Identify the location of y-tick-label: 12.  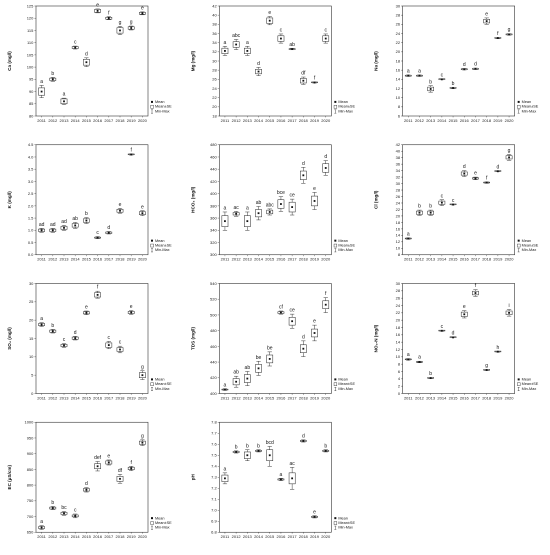
(398, 88).